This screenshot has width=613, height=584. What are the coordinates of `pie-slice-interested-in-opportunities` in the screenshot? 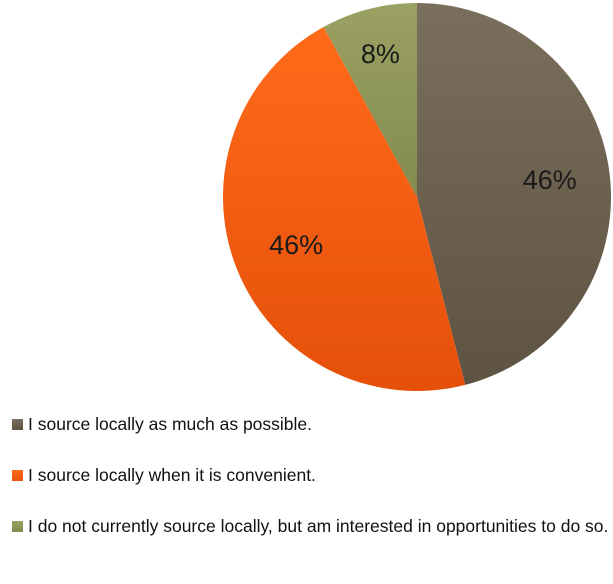 It's located at (370, 100).